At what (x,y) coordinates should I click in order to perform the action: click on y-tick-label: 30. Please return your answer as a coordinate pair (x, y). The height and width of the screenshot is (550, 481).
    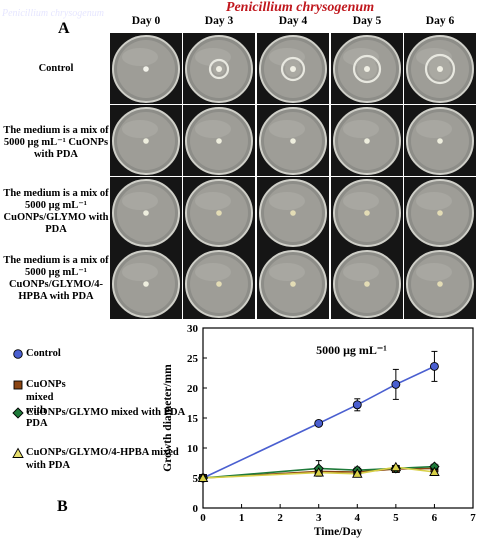
    Looking at the image, I should click on (193, 329).